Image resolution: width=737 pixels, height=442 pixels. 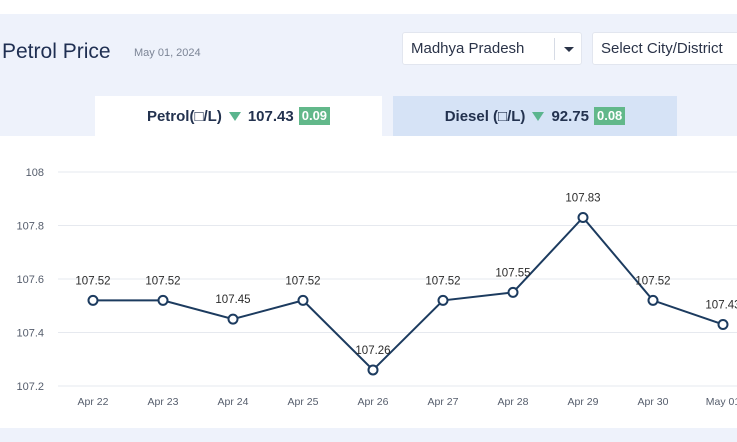 What do you see at coordinates (721, 402) in the screenshot?
I see `x-tick-label: May 01` at bounding box center [721, 402].